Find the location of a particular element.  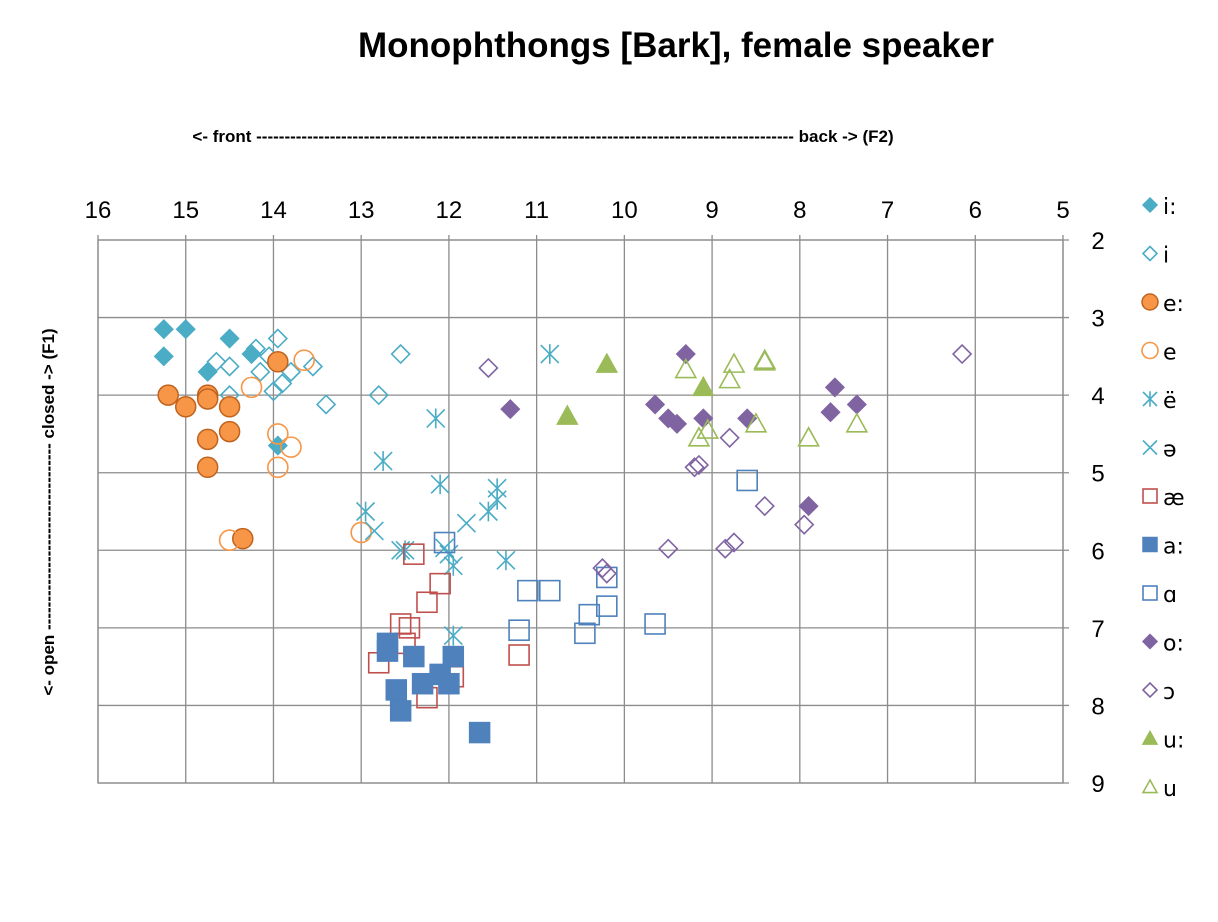

legend-label: o: is located at coordinates (1173, 644).